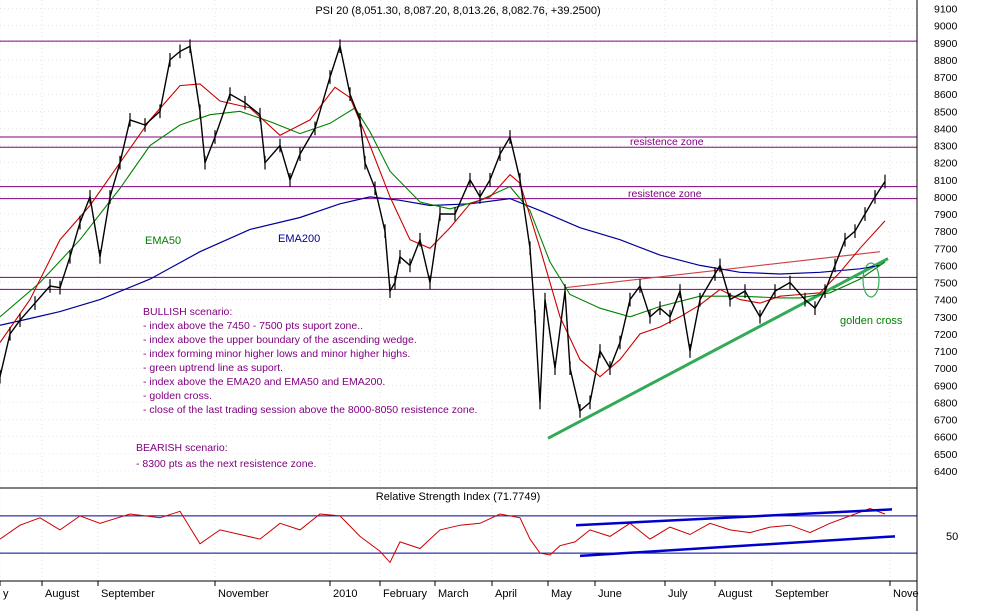 The height and width of the screenshot is (611, 992). I want to click on price-tick-label: 6400, so click(946, 472).